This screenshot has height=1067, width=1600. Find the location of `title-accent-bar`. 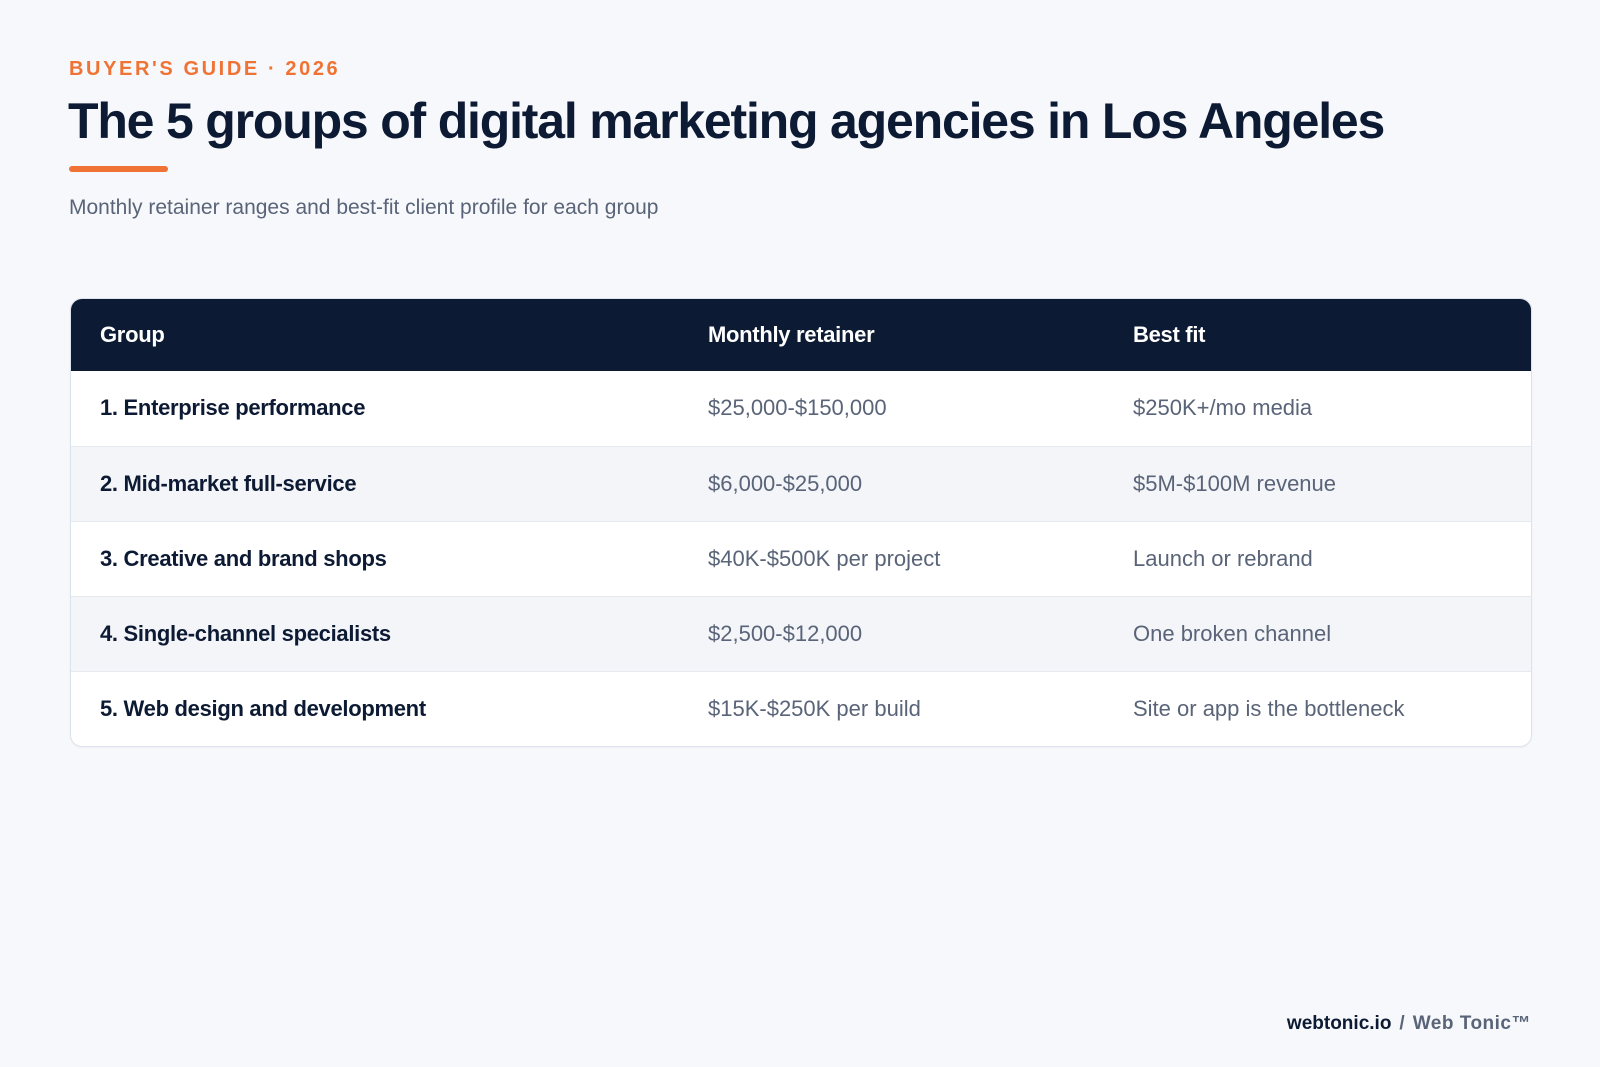

title-accent-bar is located at coordinates (118, 169).